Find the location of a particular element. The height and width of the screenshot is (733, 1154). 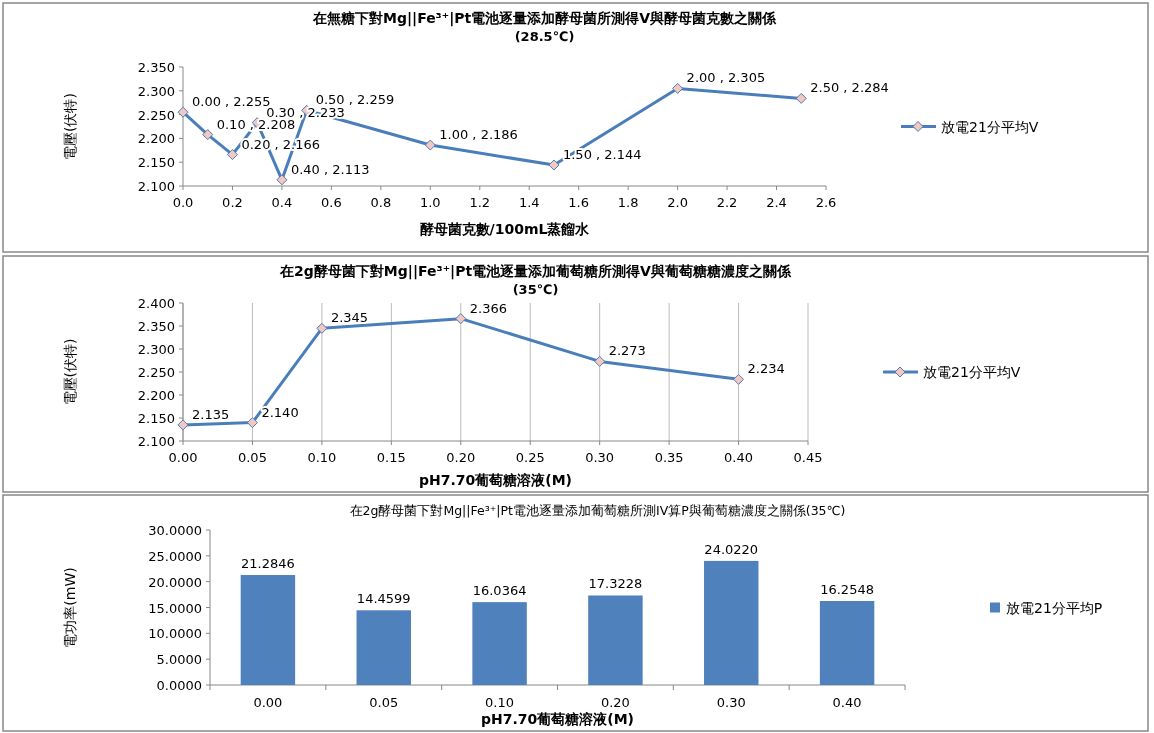

x-tick-label: 1.0 is located at coordinates (430, 202).